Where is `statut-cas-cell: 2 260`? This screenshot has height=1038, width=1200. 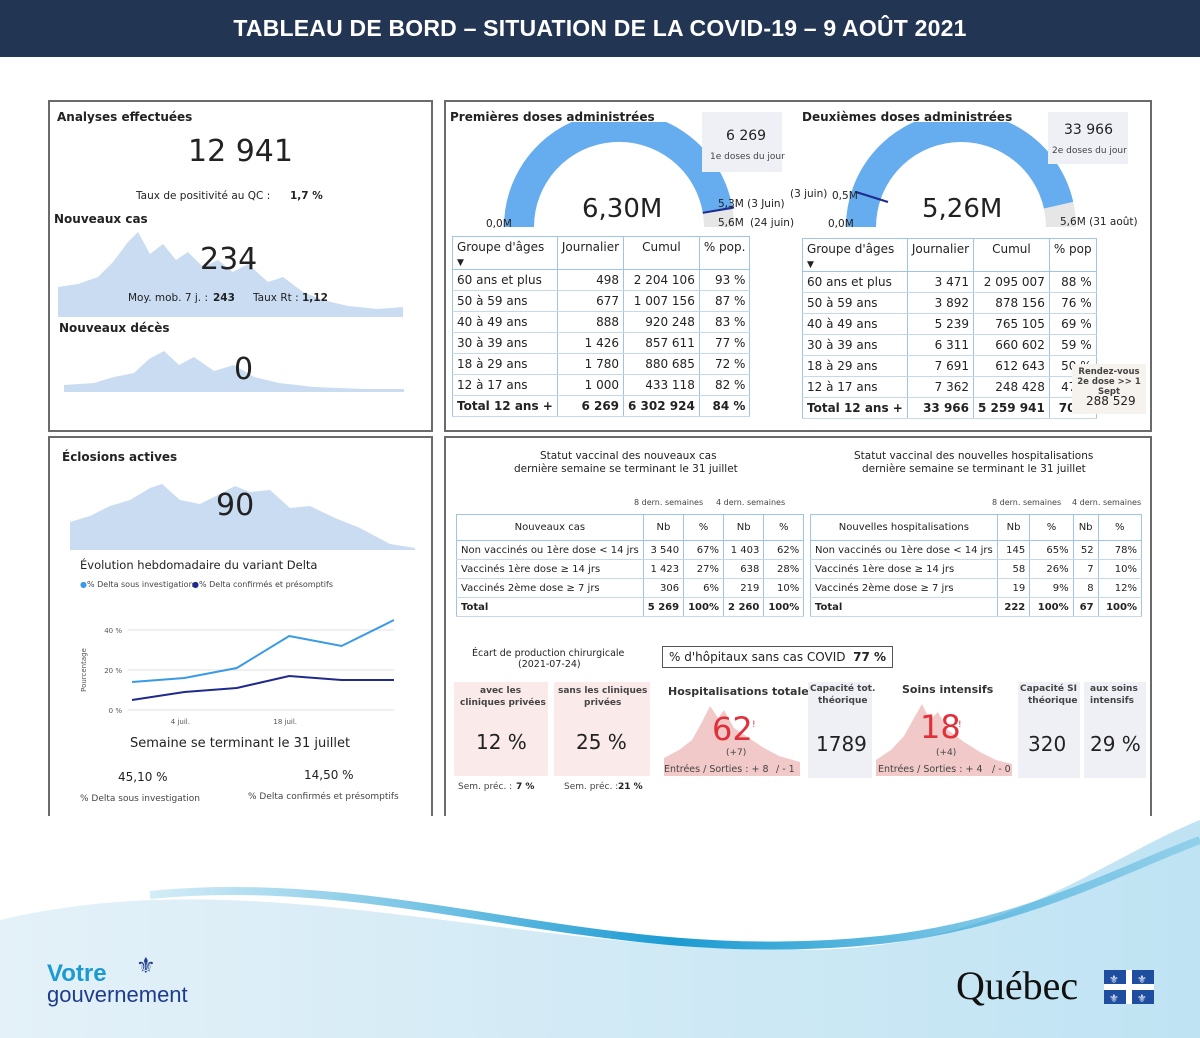
statut-cas-cell: 2 260 is located at coordinates (743, 607).